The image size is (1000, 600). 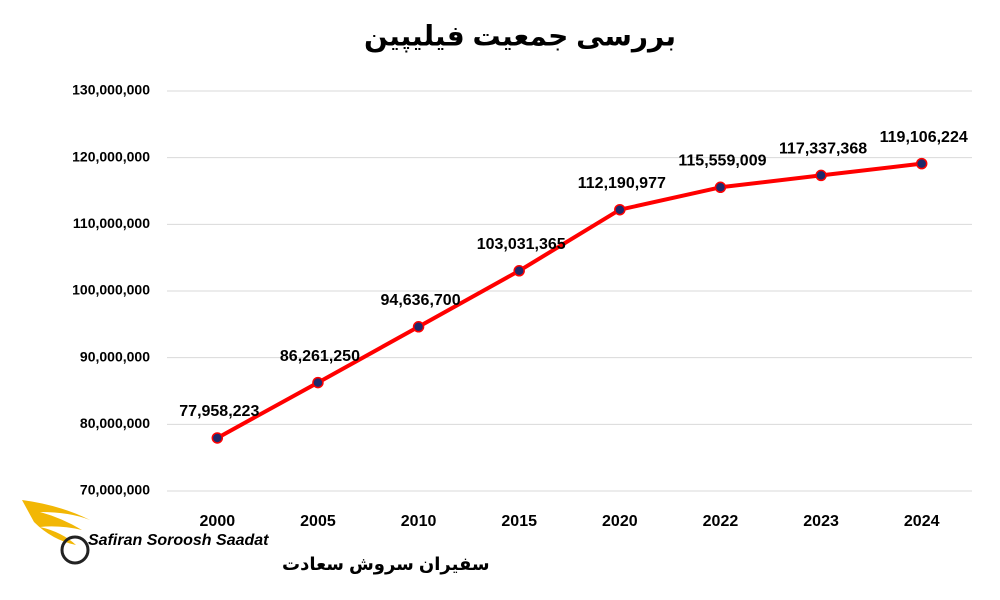 What do you see at coordinates (821, 521) in the screenshot?
I see `x-tick-label: 2023` at bounding box center [821, 521].